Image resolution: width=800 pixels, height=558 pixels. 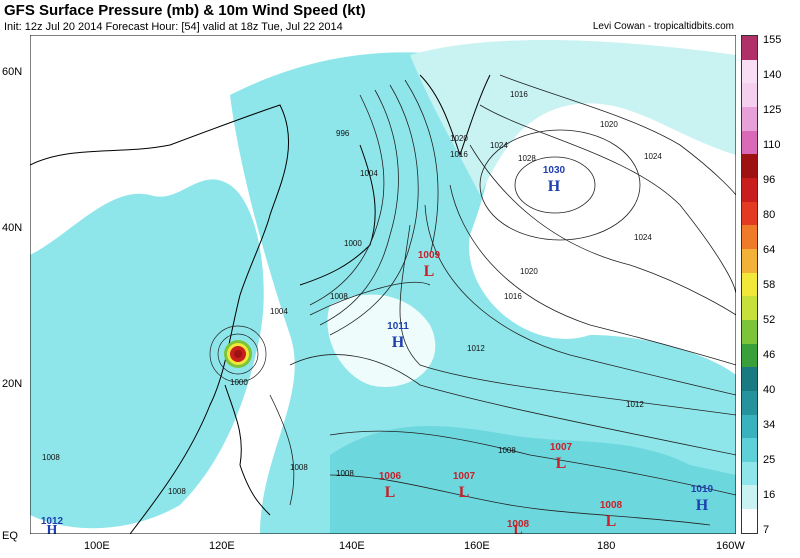 I want to click on colorbar-label: 110, so click(x=772, y=145).